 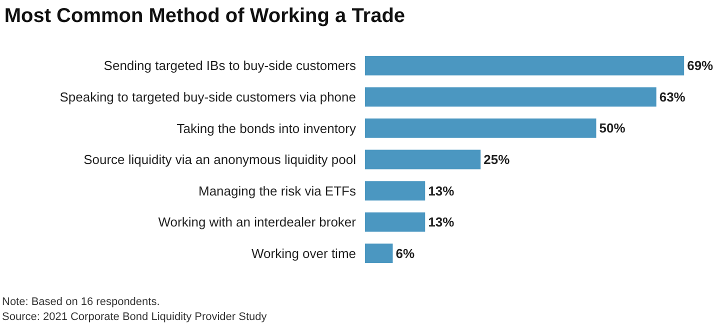 What do you see at coordinates (266, 128) in the screenshot?
I see `y-tick-label: Taking the bonds into inventory` at bounding box center [266, 128].